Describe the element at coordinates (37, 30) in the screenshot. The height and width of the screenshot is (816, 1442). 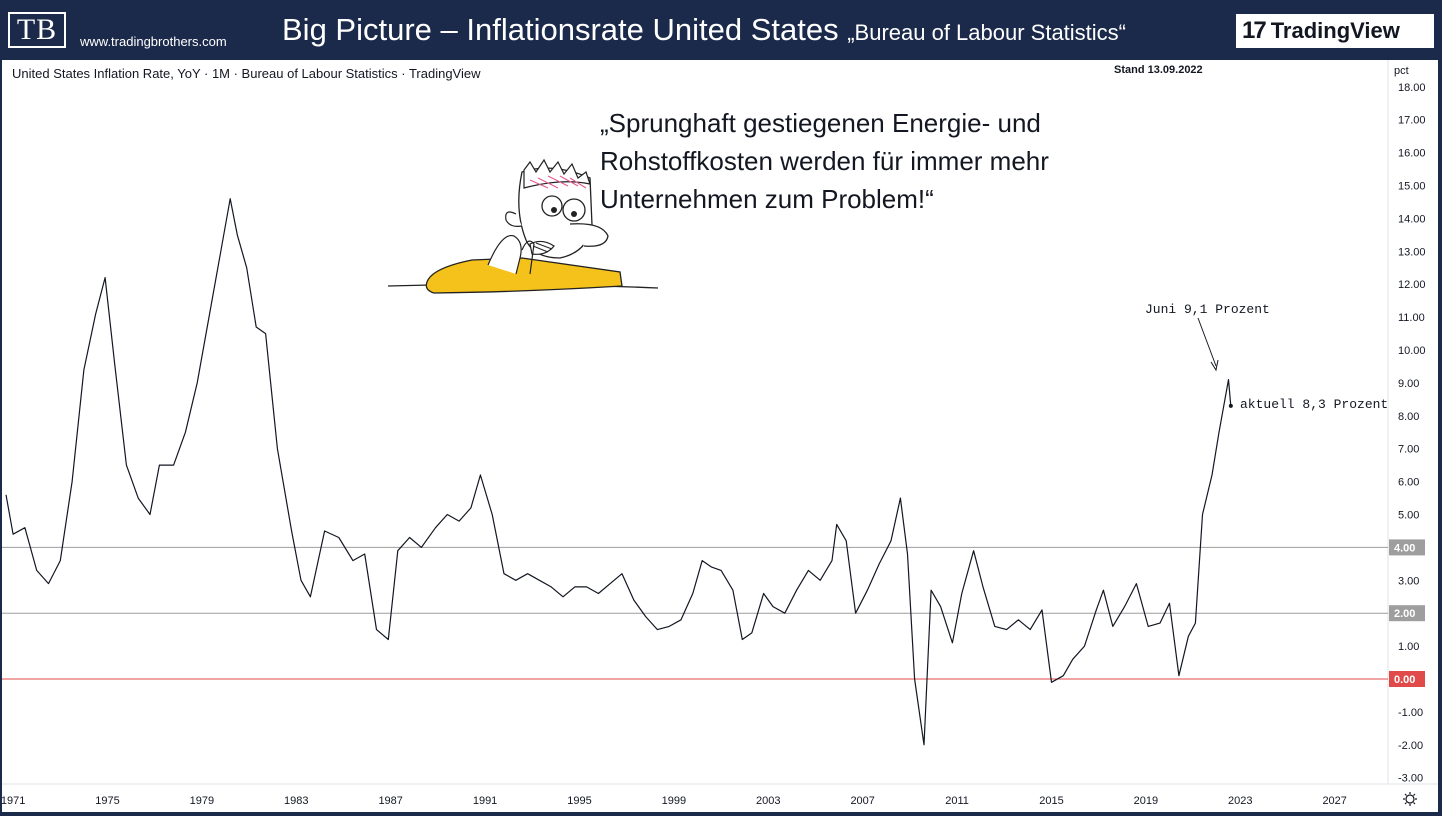
I see `tradingbrothers-logo: TB` at that location.